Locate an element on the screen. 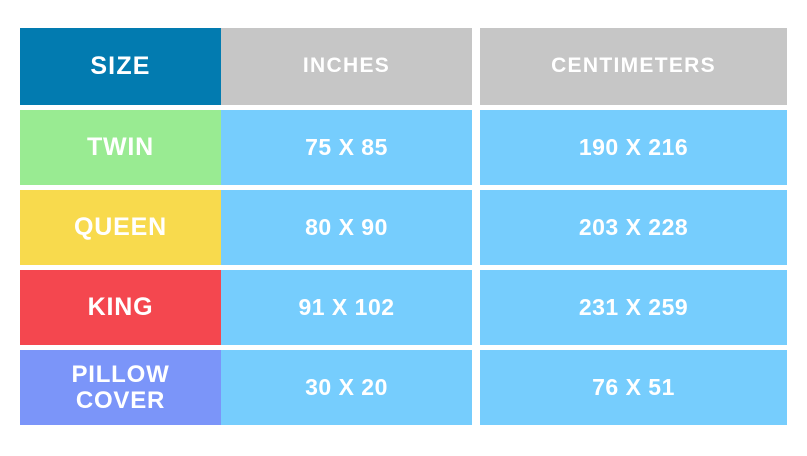  row-label-pillow-cover: PILLOW COVER is located at coordinates (120, 387).